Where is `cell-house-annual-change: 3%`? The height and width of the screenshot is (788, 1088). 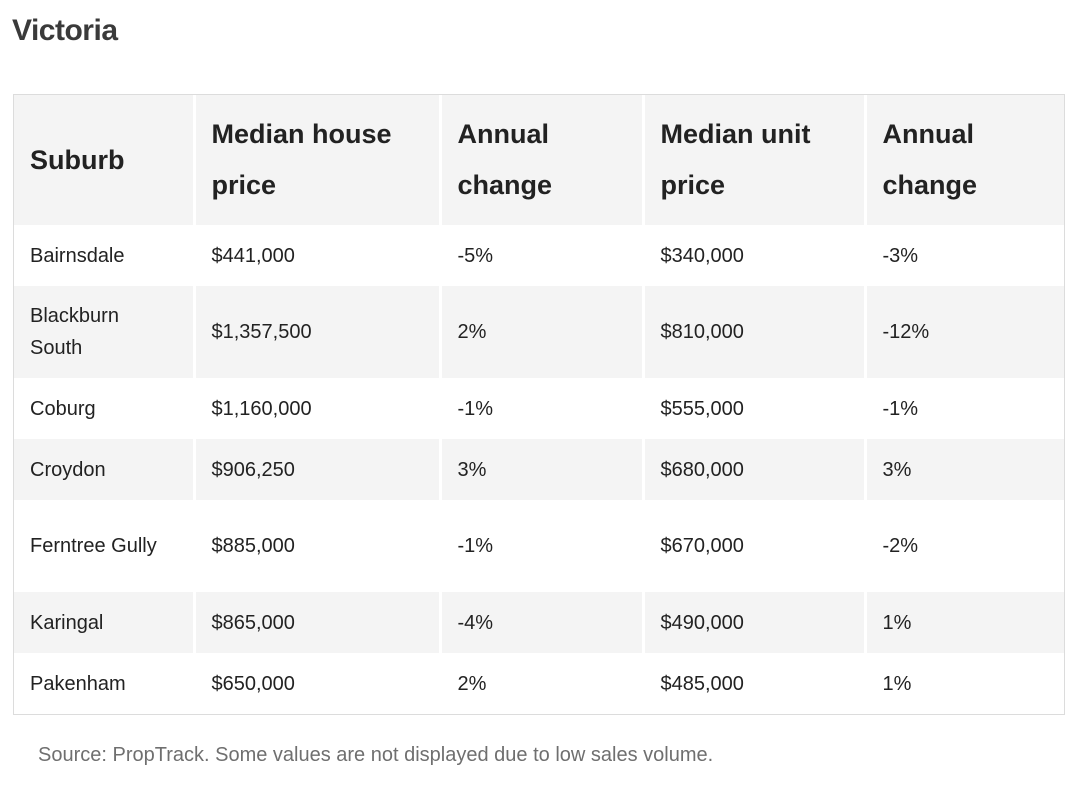 cell-house-annual-change: 3% is located at coordinates (542, 469).